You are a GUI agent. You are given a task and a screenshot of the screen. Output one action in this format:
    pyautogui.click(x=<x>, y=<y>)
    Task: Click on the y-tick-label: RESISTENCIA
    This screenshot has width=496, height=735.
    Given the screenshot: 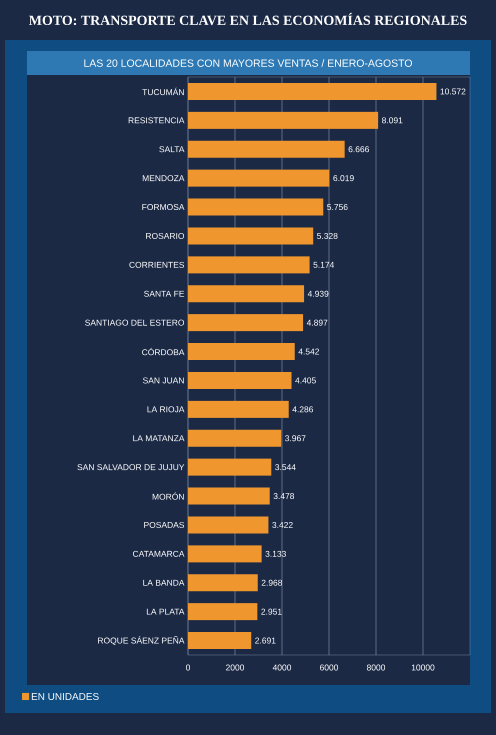 What is the action you would take?
    pyautogui.click(x=156, y=120)
    